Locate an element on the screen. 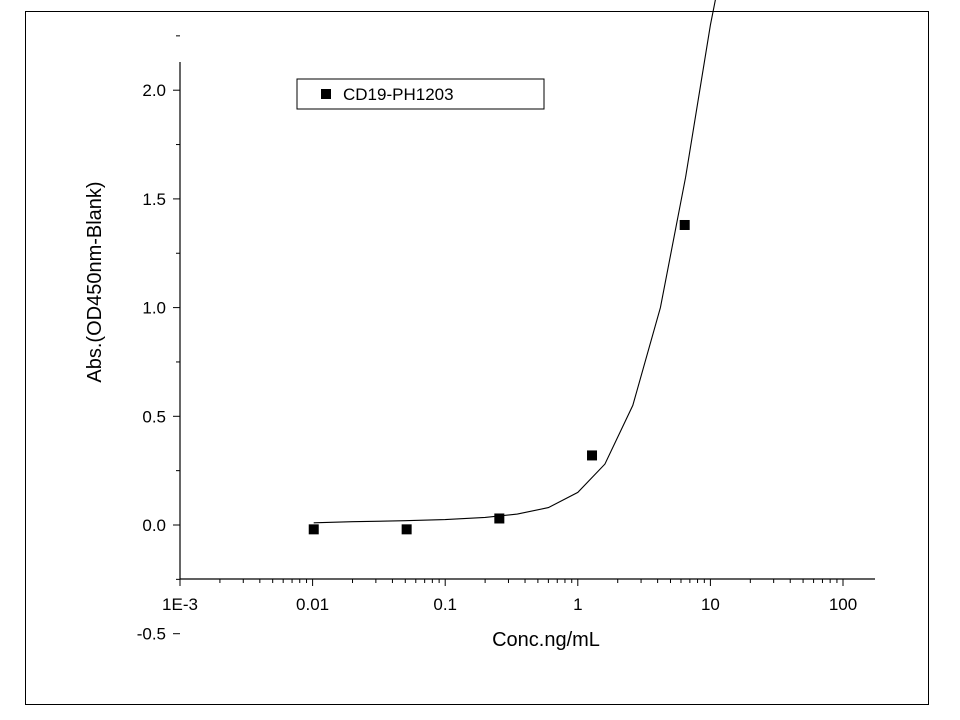  y-tick-label: 2.0 is located at coordinates (154, 90).